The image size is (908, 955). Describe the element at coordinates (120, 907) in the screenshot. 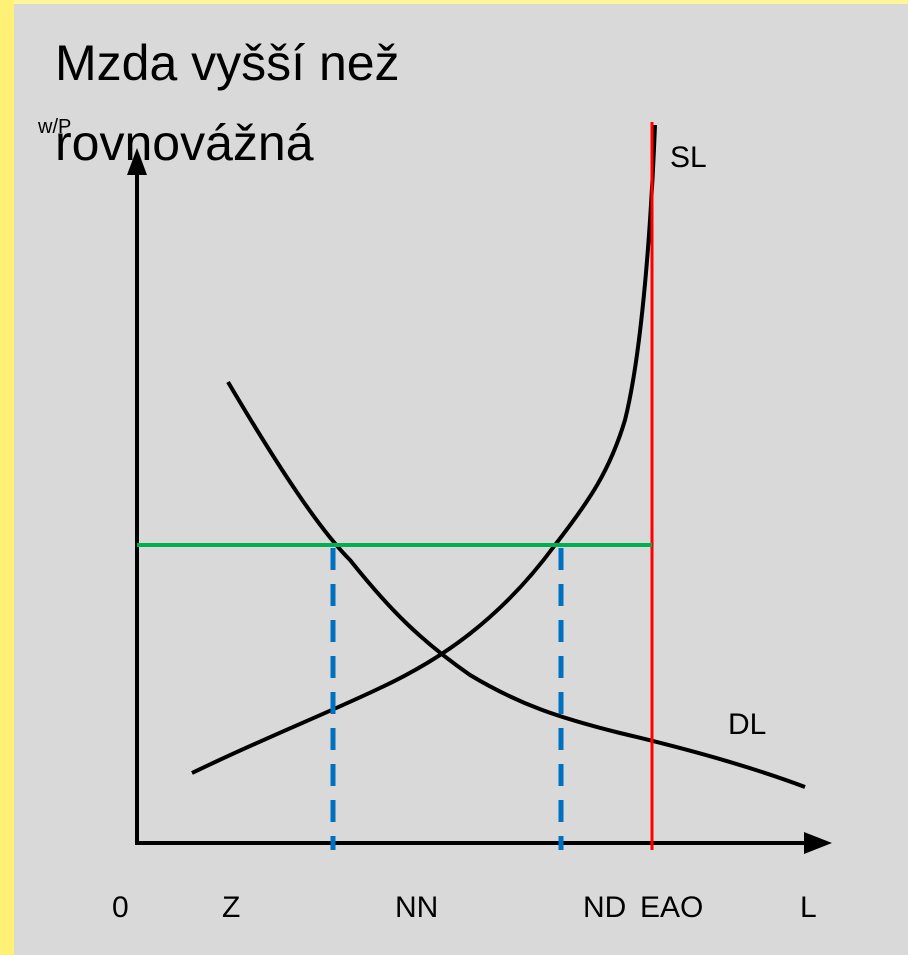

I see `origin-label: 0` at that location.